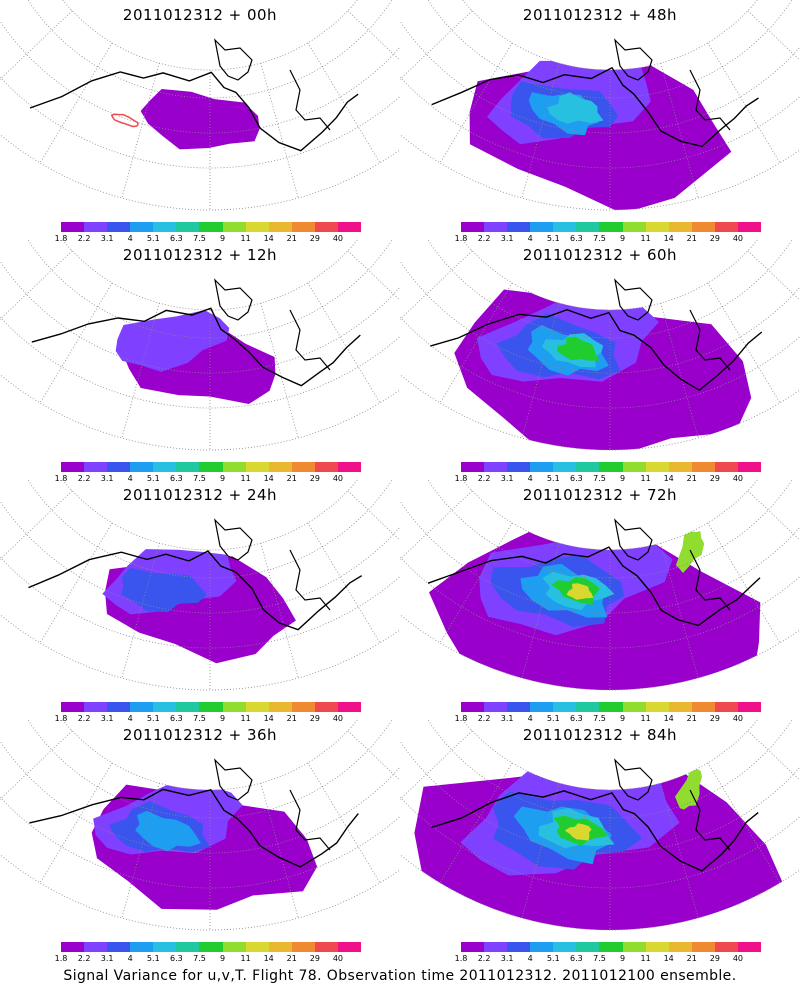  I want to click on colorbar-tick-label: 21, so click(691, 238).